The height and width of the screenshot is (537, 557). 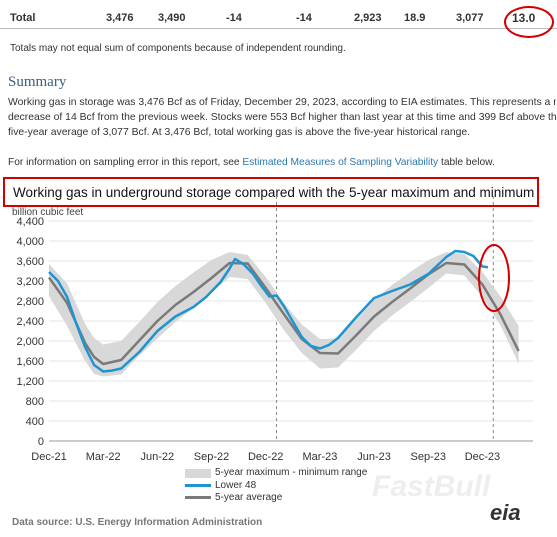 I want to click on total-cell-6: 18.9, so click(x=415, y=18).